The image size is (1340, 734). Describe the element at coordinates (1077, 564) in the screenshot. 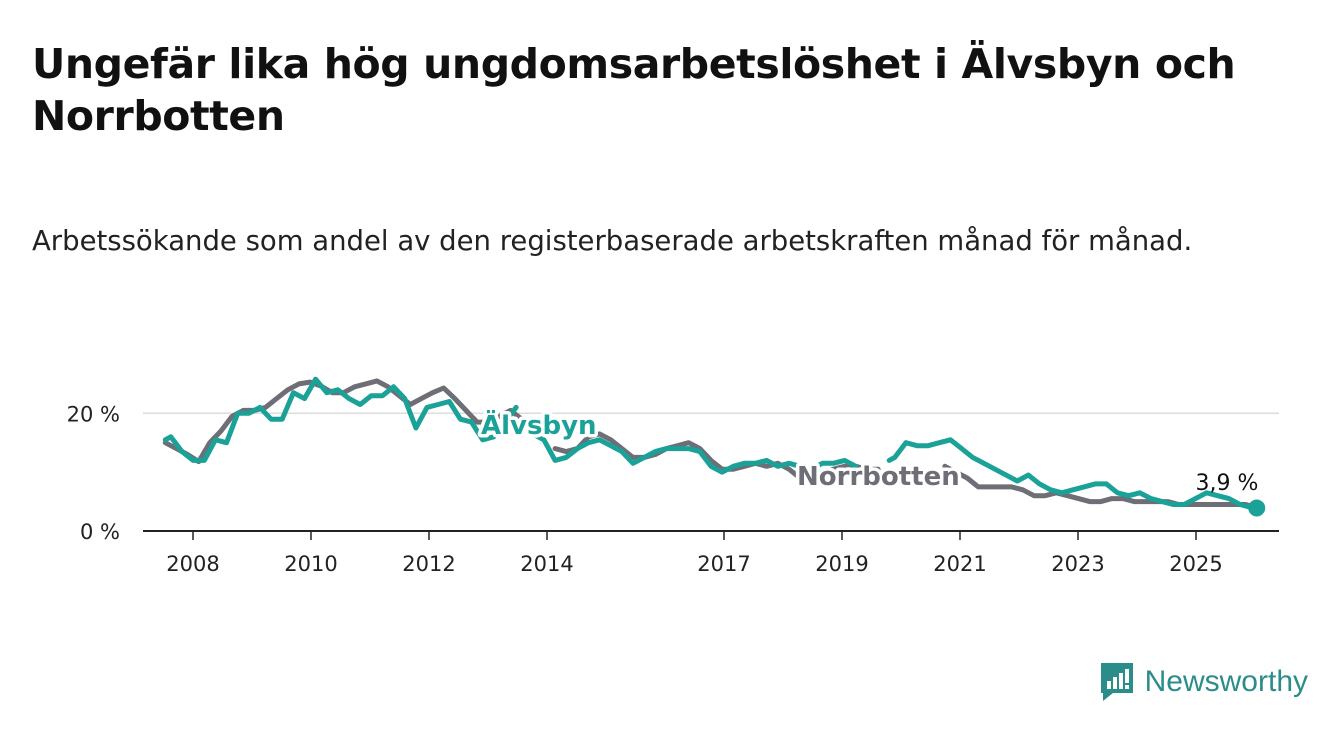

I see `x-tick-label: 2023` at that location.